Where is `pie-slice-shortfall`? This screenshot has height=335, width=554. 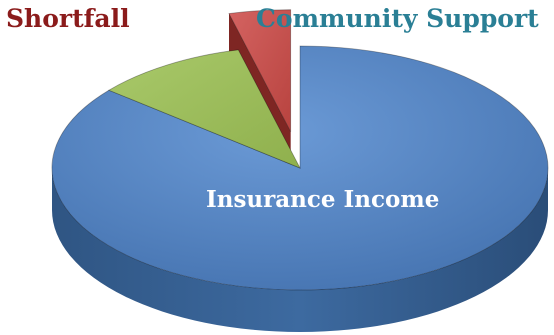
pie-slice-shortfall is located at coordinates (260, 70).